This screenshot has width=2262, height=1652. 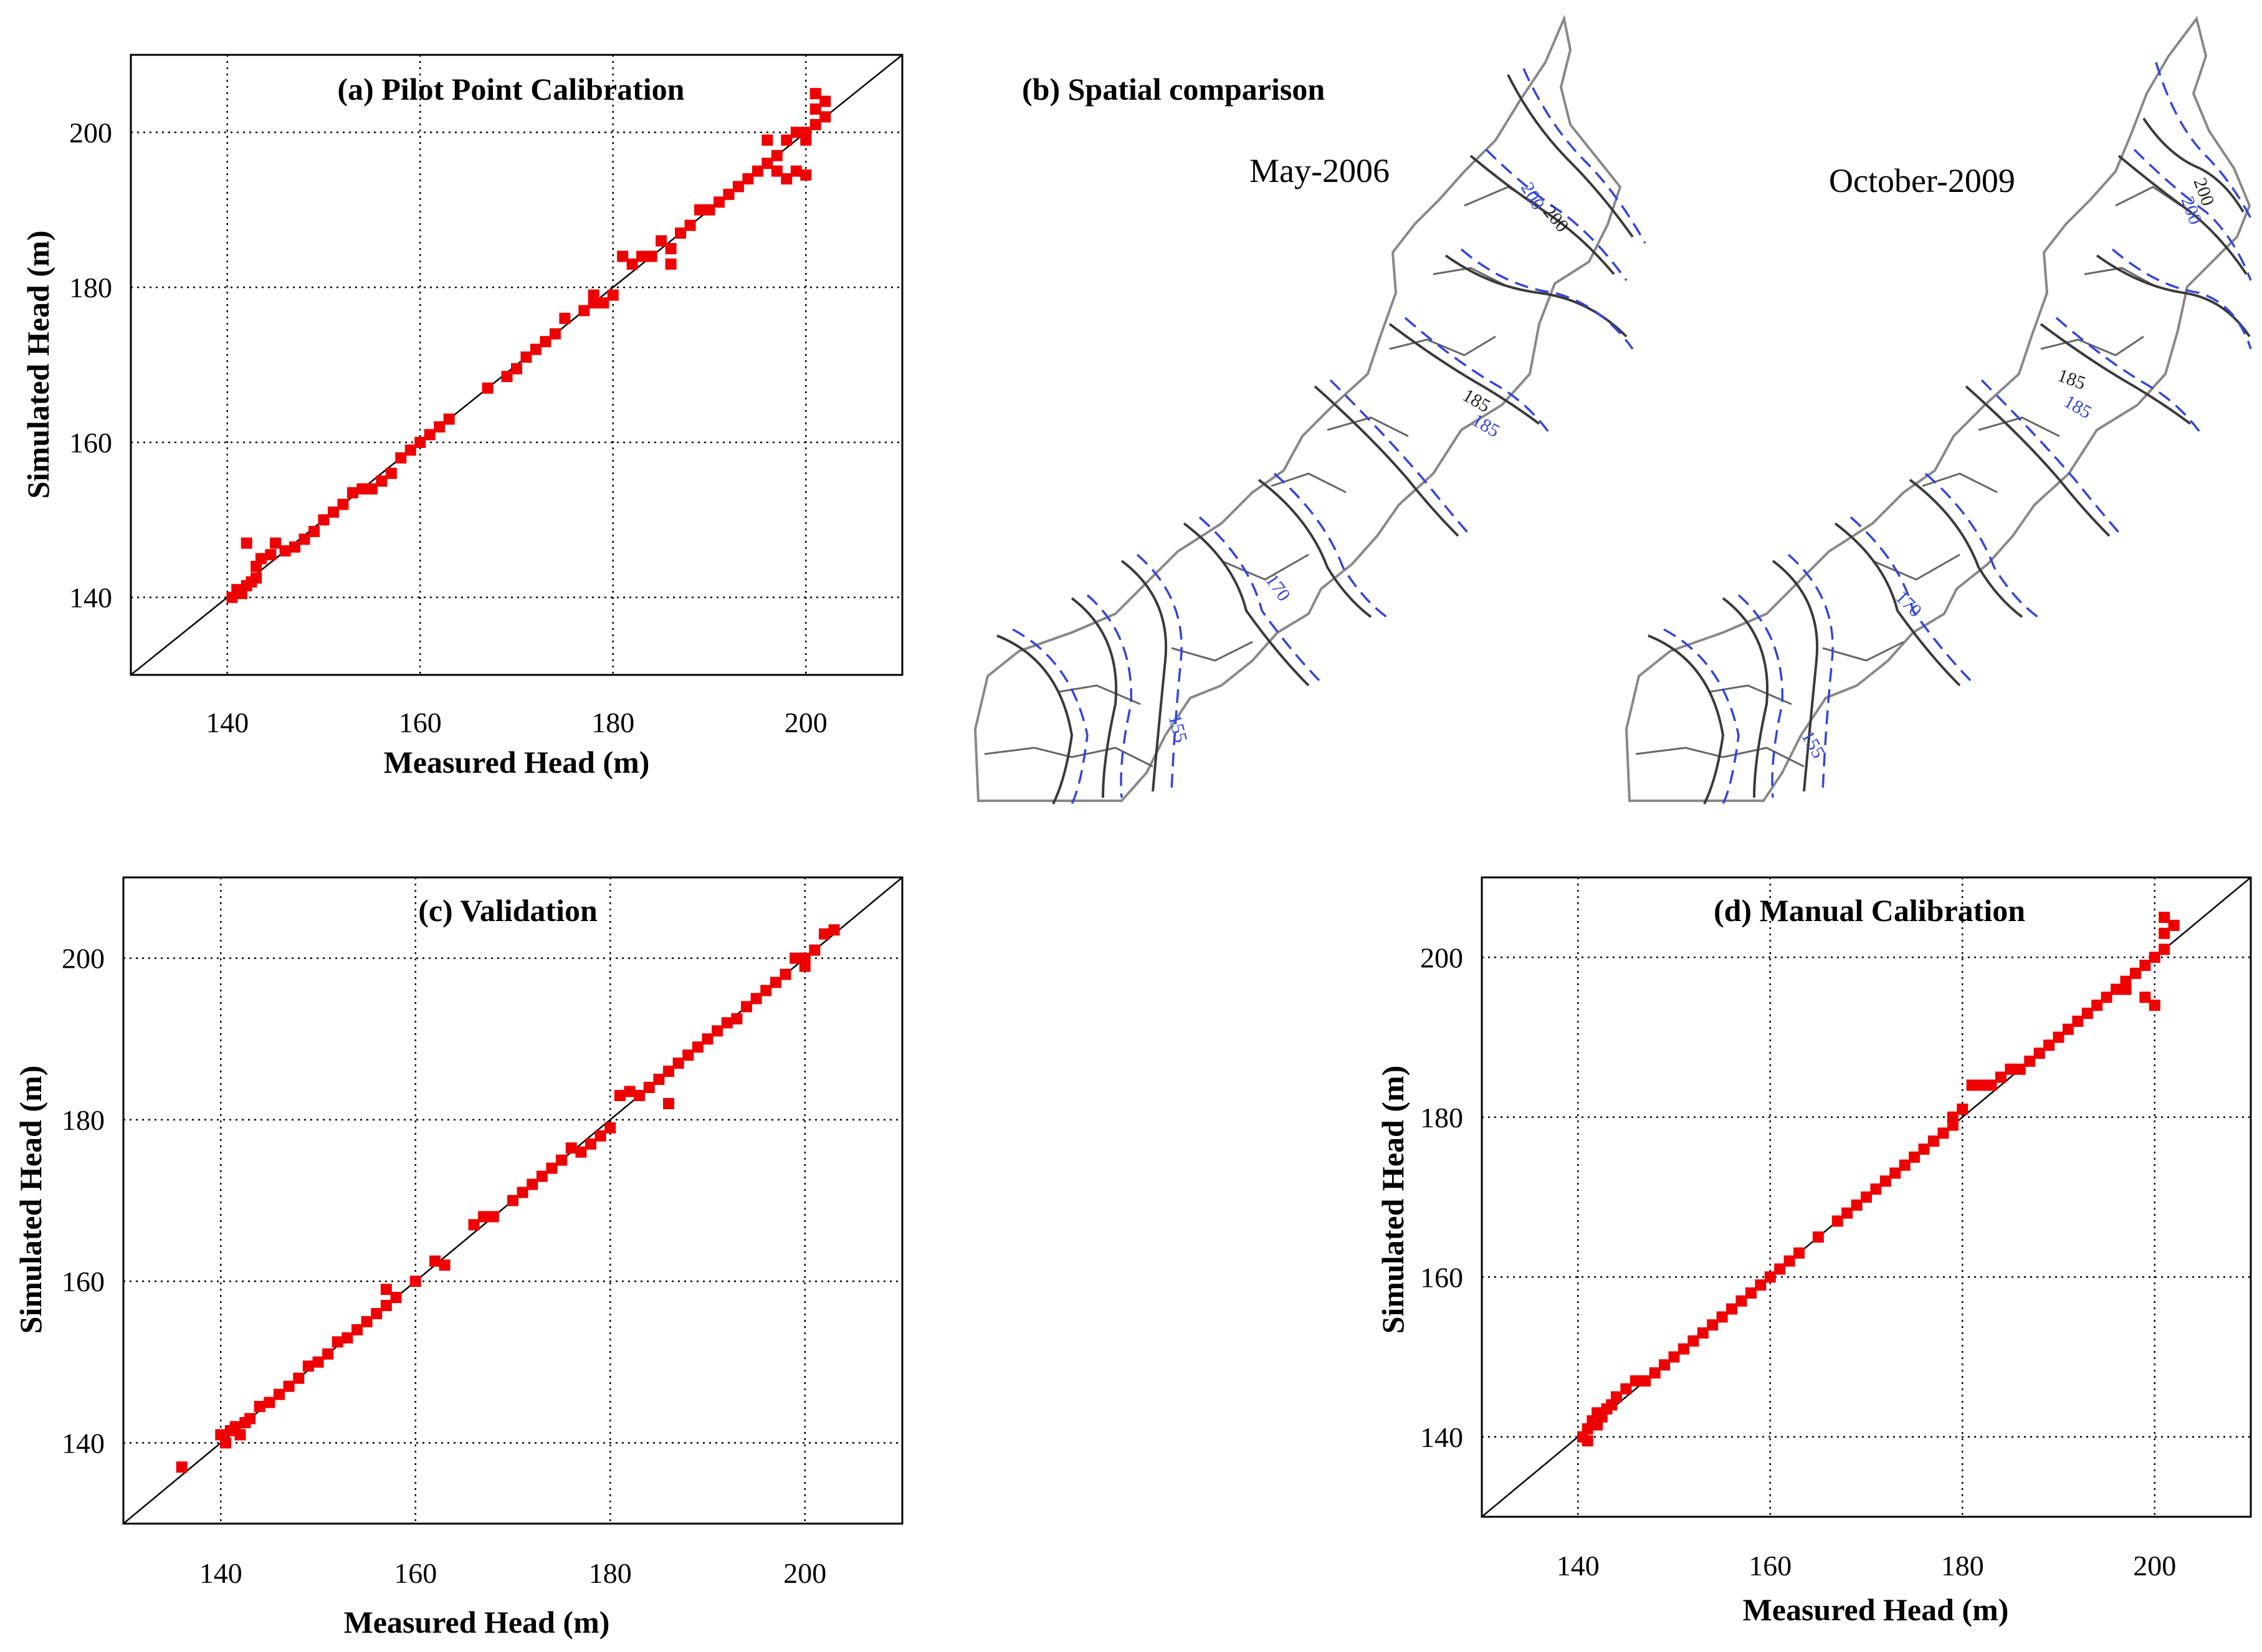 I want to click on x-tick-label: 160, so click(x=415, y=1573).